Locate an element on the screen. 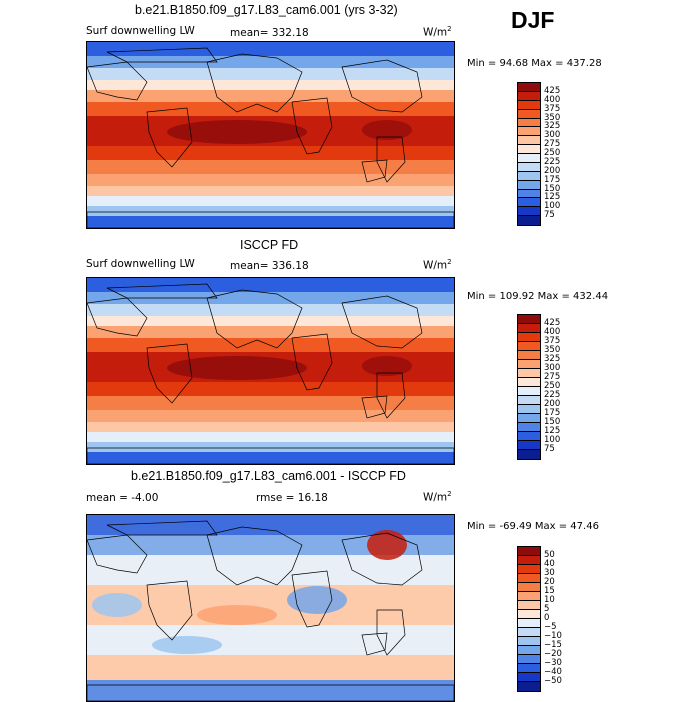 Image resolution: width=700 pixels, height=702 pixels. season-label: DJF is located at coordinates (533, 20).